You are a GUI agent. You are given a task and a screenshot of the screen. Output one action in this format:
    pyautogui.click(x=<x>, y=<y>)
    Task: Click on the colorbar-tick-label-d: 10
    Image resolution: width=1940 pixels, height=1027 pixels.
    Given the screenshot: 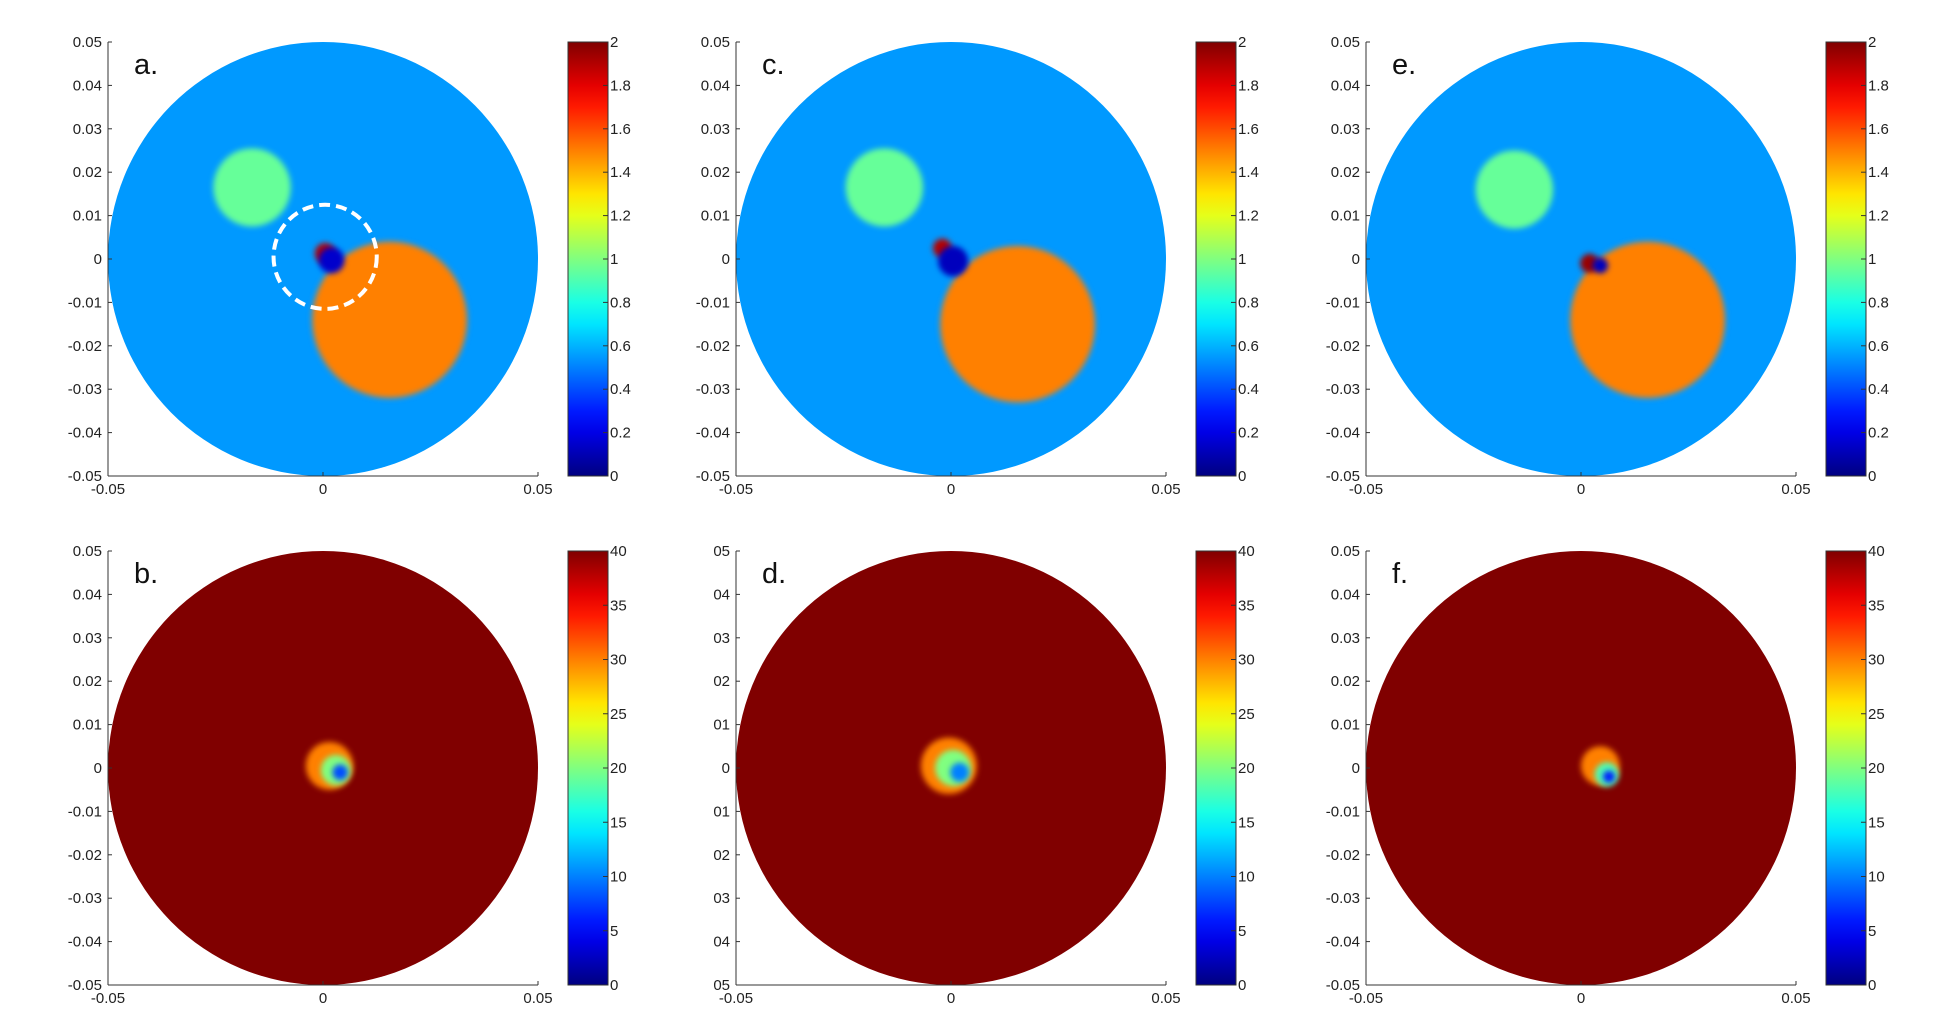 What is the action you would take?
    pyautogui.click(x=1246, y=877)
    